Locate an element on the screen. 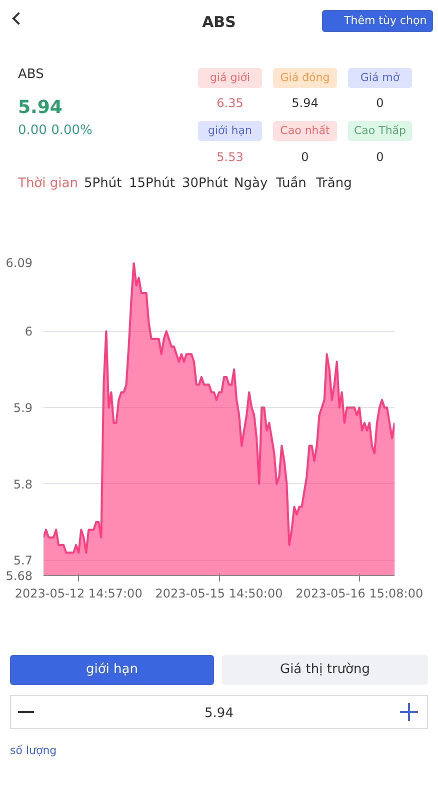 The height and width of the screenshot is (807, 438). y-tick-label: 5.9 is located at coordinates (23, 408).